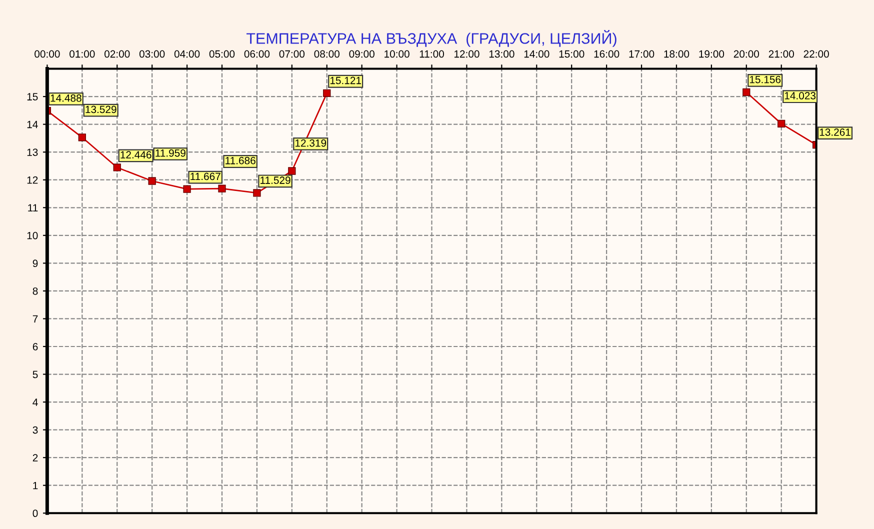 The height and width of the screenshot is (529, 874). What do you see at coordinates (35, 402) in the screenshot?
I see `y-tick-label: 4` at bounding box center [35, 402].